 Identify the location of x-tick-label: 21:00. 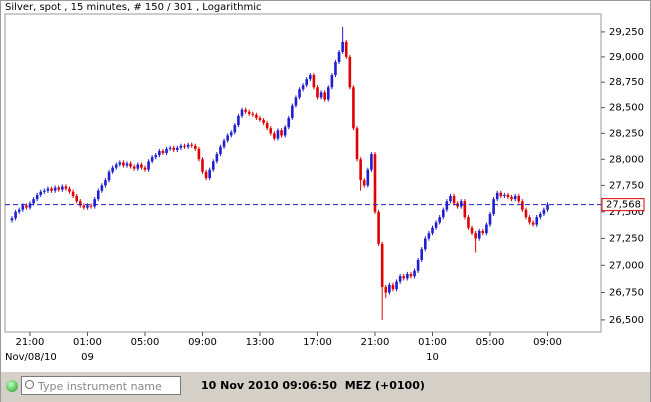
(30, 342).